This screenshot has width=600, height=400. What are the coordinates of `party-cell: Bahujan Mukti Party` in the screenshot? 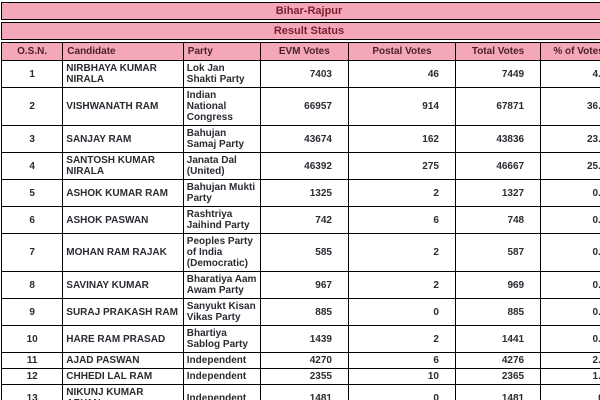 It's located at (221, 193).